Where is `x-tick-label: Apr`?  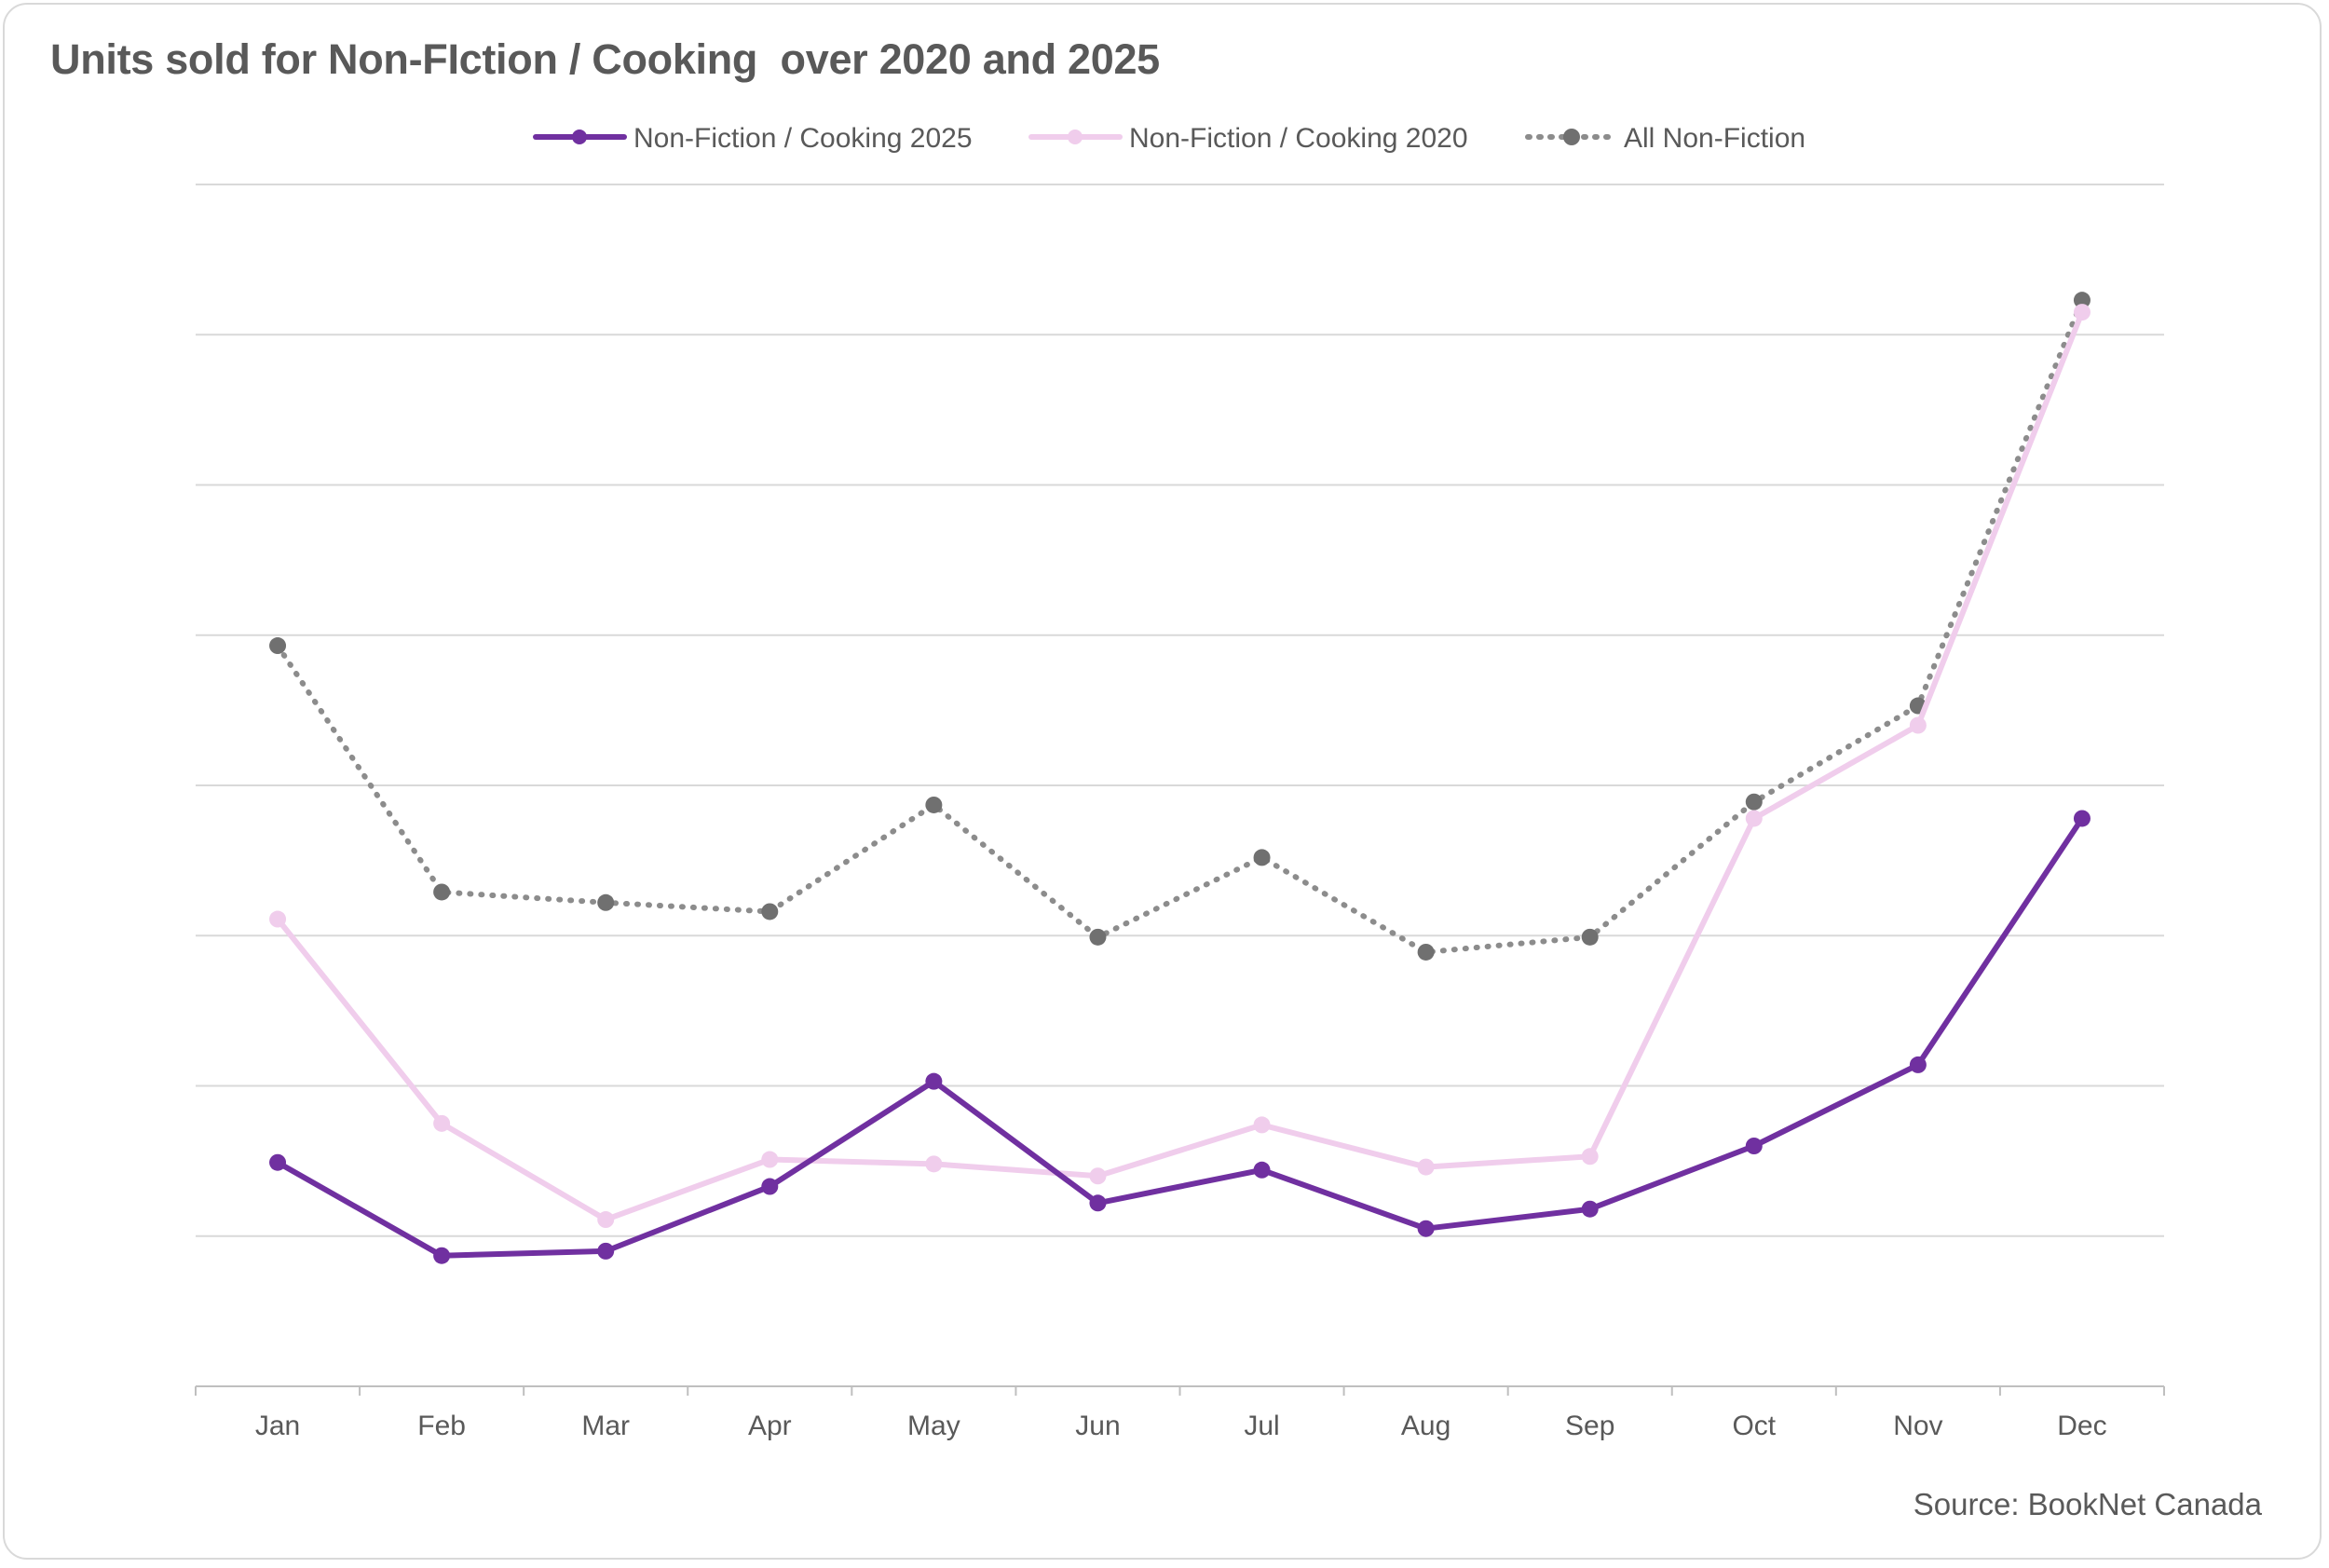 x-tick-label: Apr is located at coordinates (770, 1426).